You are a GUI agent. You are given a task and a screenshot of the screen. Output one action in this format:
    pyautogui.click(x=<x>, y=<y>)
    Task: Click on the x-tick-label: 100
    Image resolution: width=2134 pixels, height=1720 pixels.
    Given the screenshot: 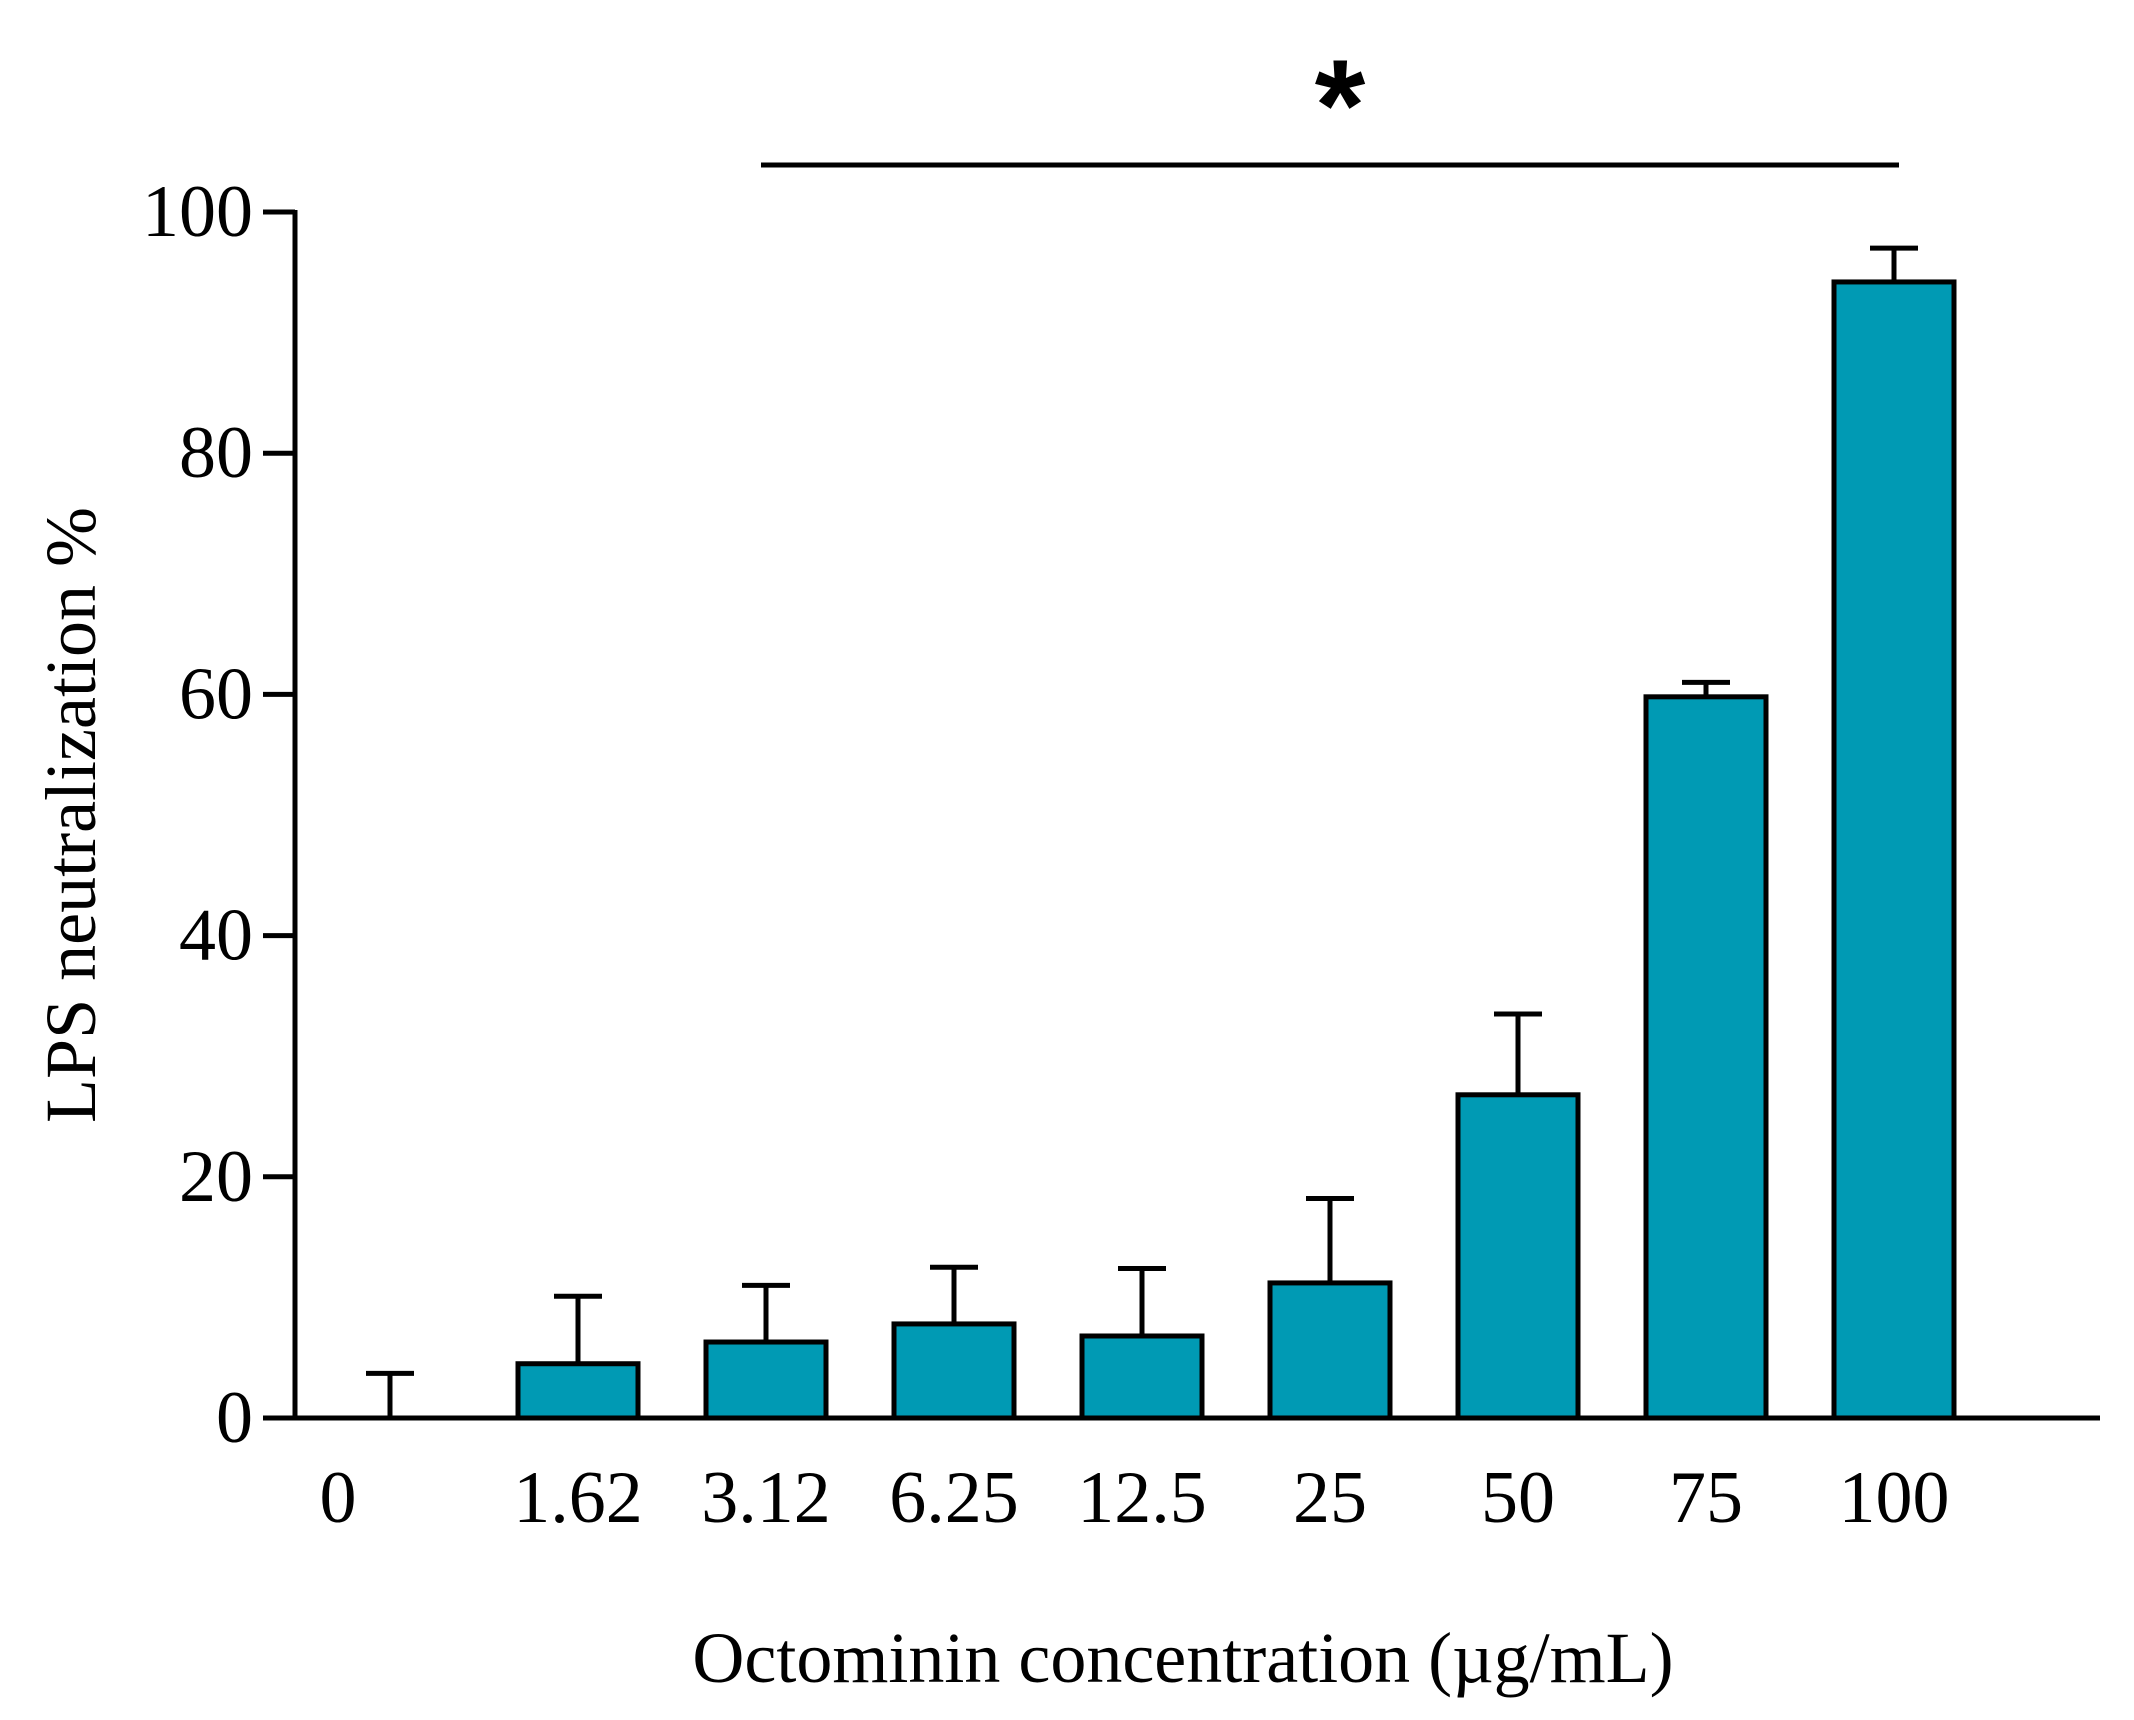 What is the action you would take?
    pyautogui.click(x=1894, y=1498)
    